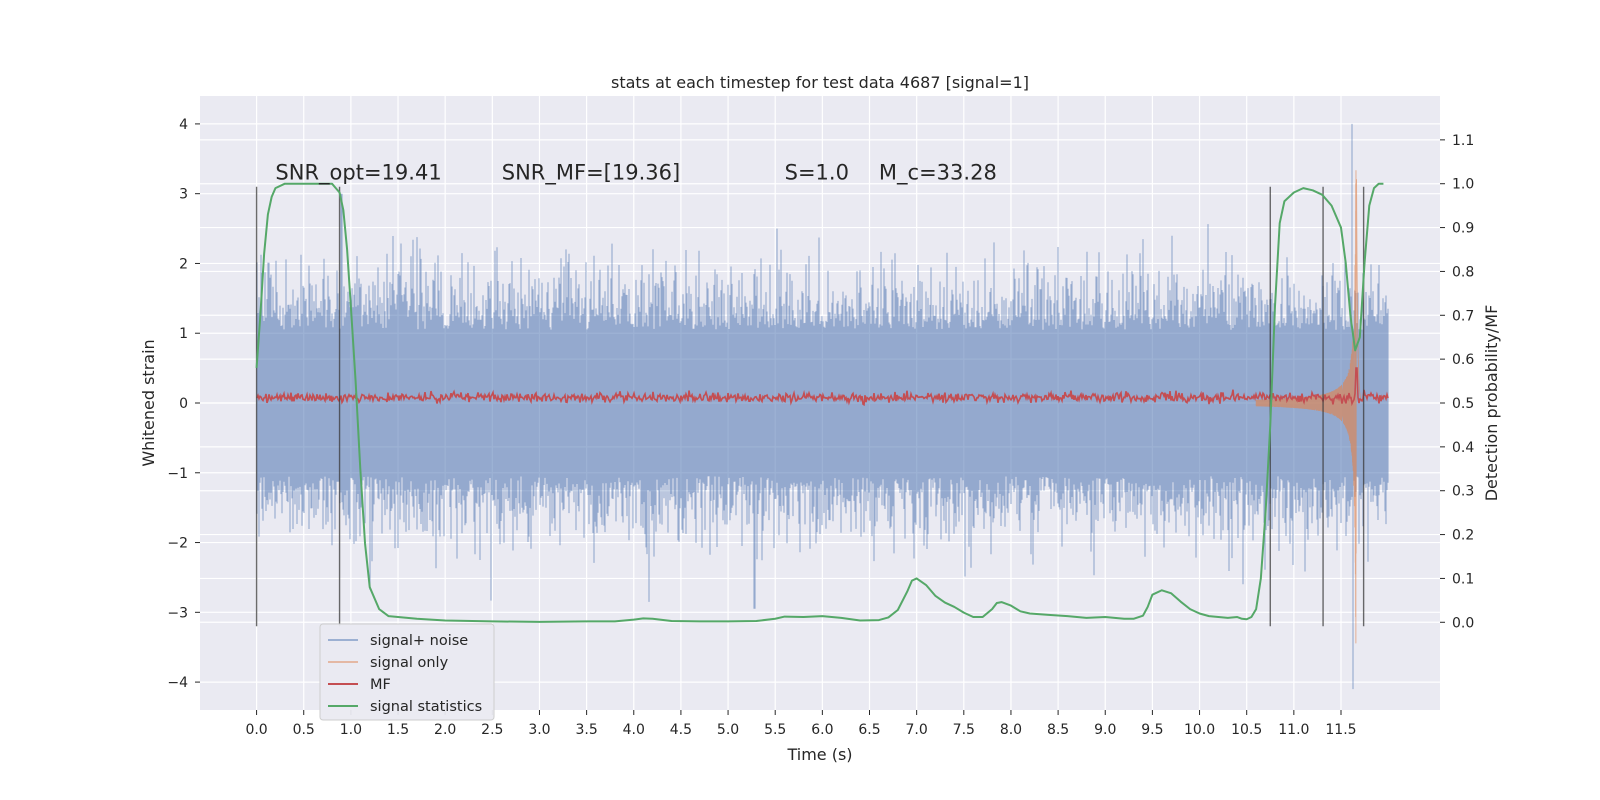 The image size is (1600, 800). I want to click on y-tick-label: −4, so click(177, 683).